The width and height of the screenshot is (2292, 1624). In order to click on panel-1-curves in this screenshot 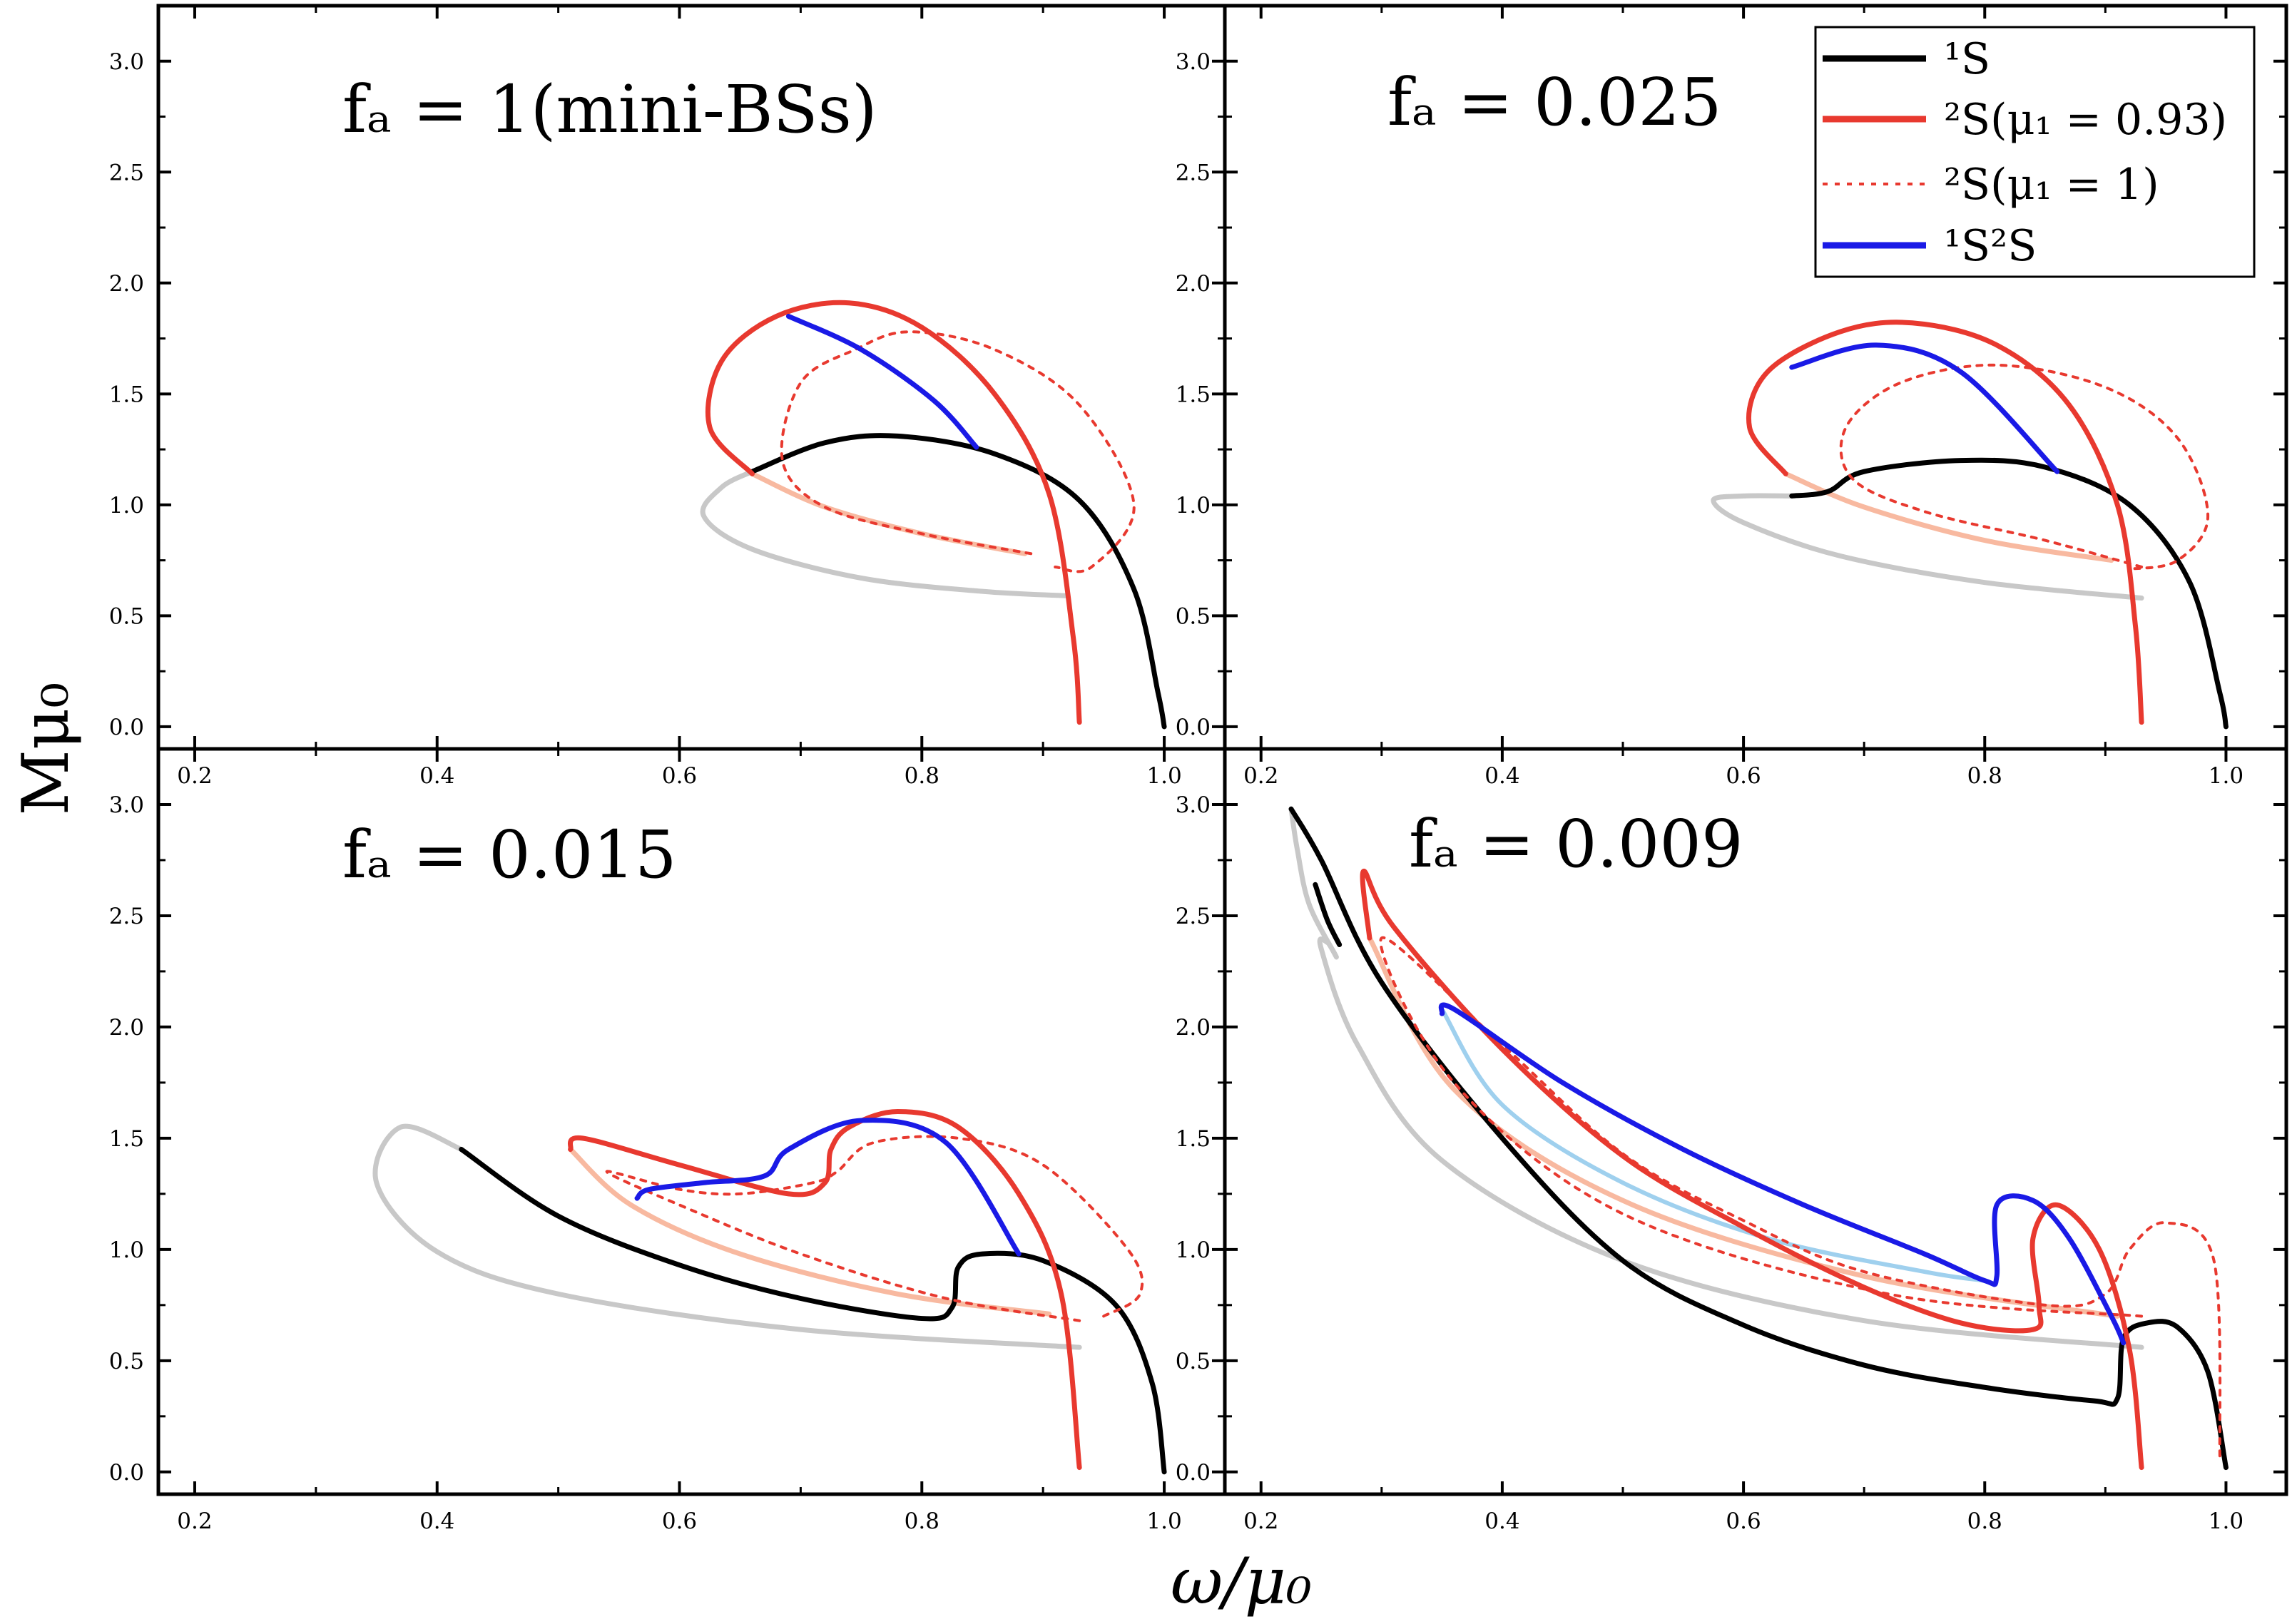, I will do `click(934, 515)`.